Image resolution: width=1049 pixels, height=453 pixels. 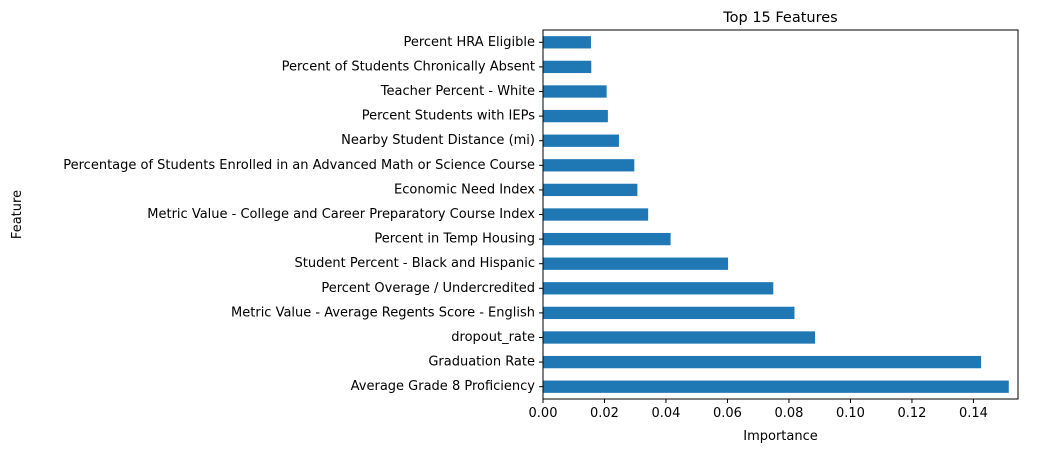 I want to click on x-axis-label: Importance, so click(x=780, y=436).